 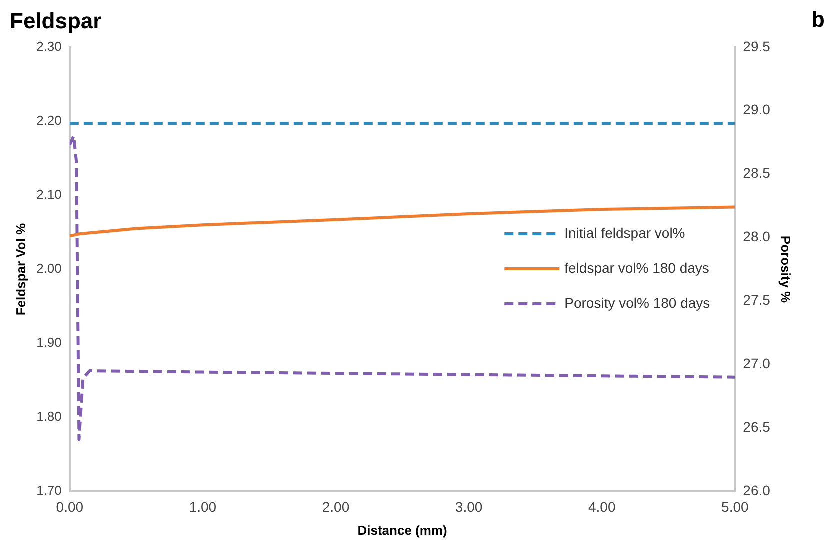 What do you see at coordinates (20, 269) in the screenshot?
I see `y-axis-title: Feldspar Vol %` at bounding box center [20, 269].